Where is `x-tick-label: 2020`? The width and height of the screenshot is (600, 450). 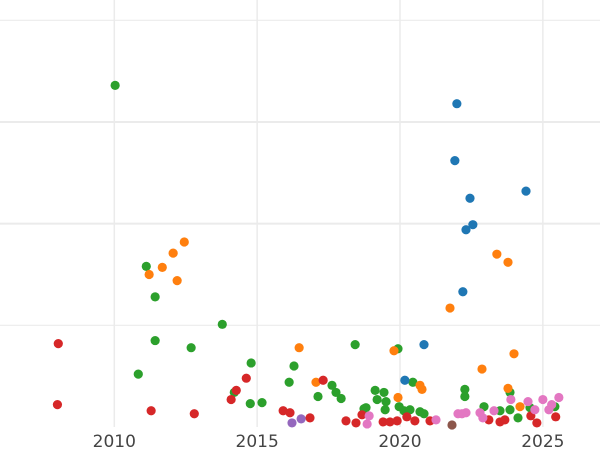
x-tick-label: 2020 is located at coordinates (399, 441).